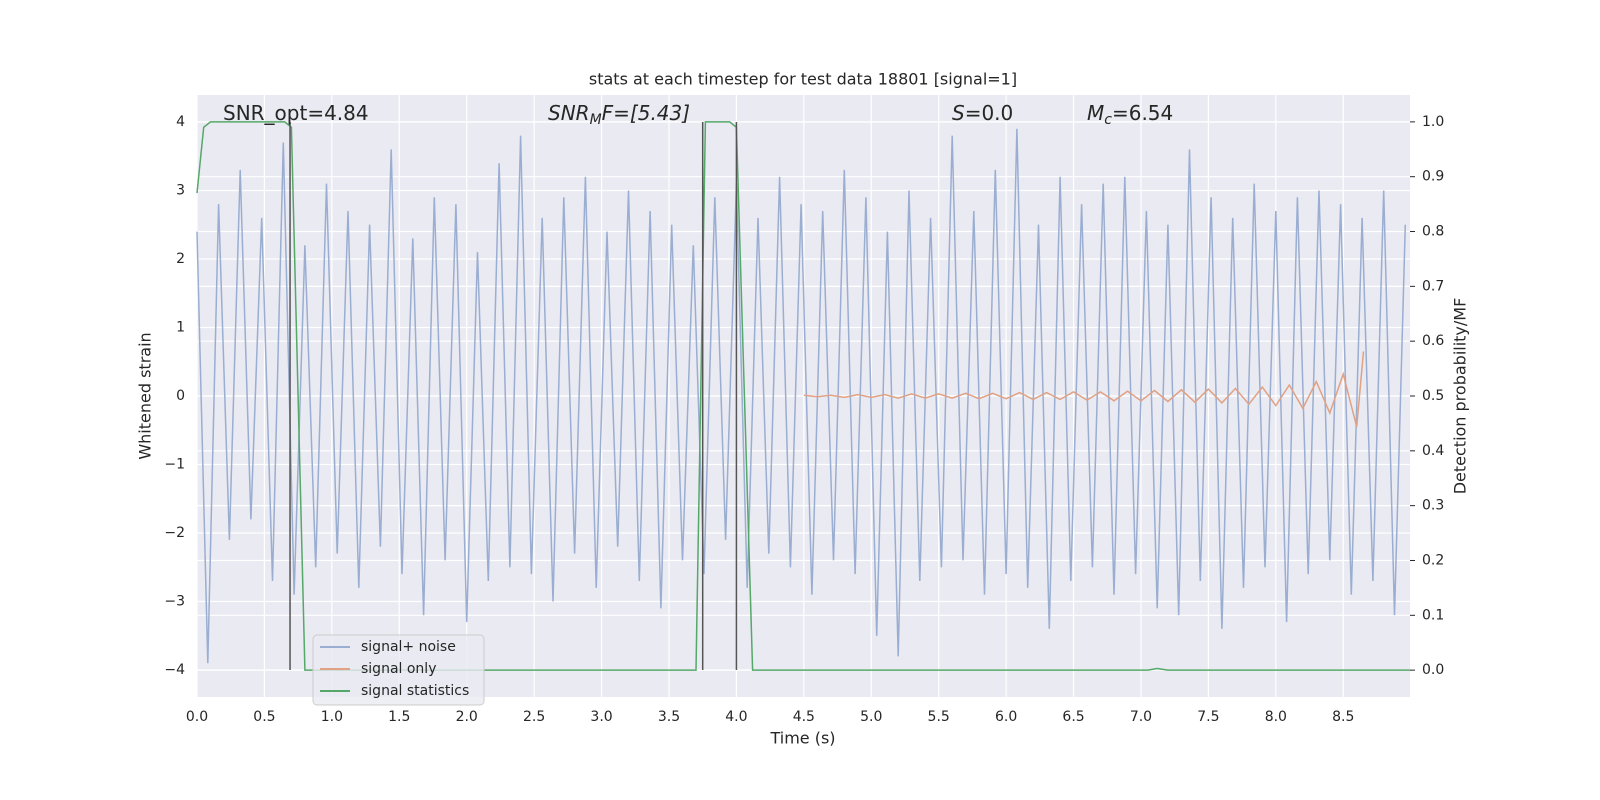 The image size is (1600, 800). Describe the element at coordinates (804, 717) in the screenshot. I see `x-tick-label: 4.5` at that location.